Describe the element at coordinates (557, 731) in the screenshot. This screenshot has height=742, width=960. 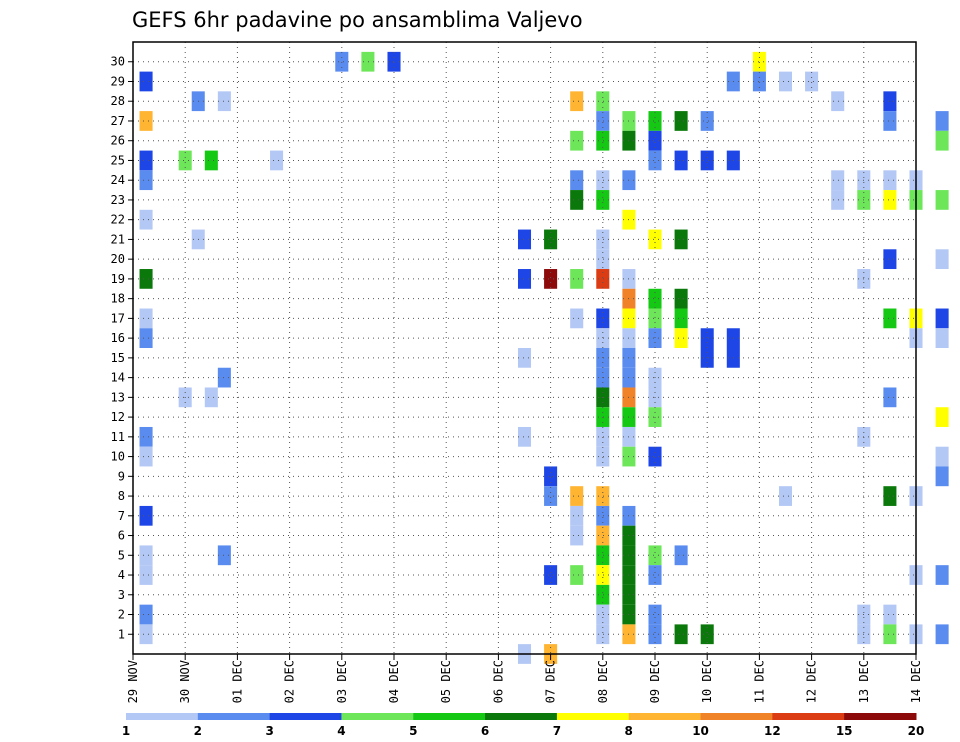
I see `colorbar-label: 7` at that location.